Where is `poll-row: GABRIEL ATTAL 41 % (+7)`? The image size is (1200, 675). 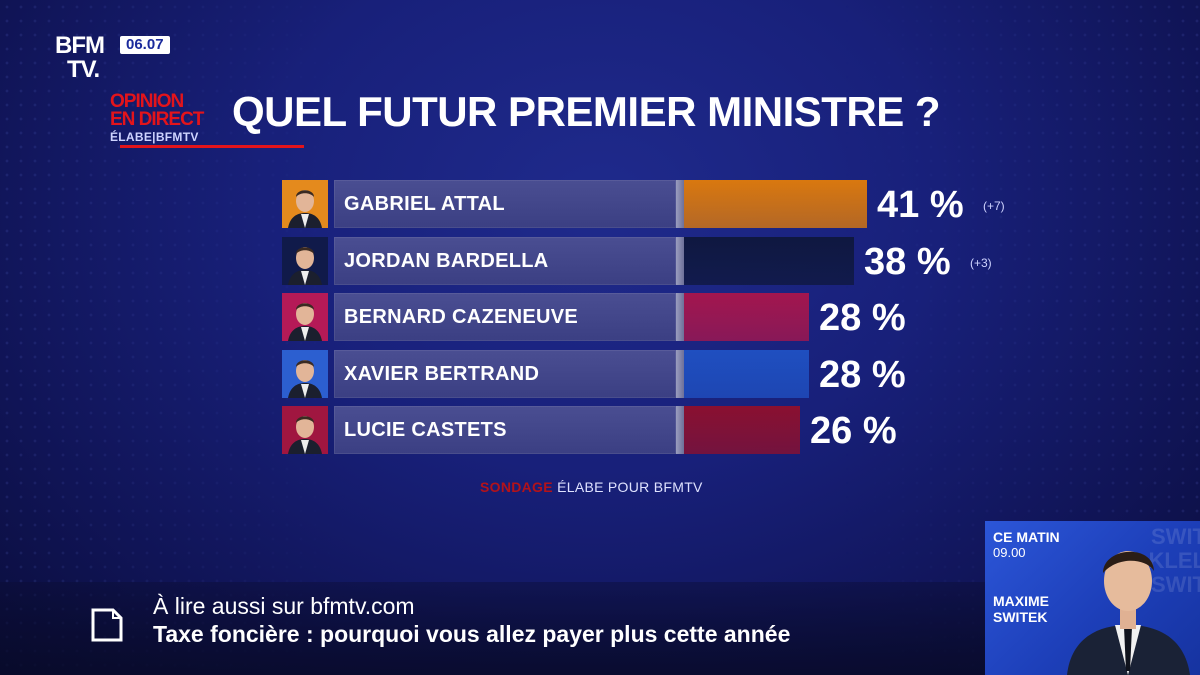 poll-row: GABRIEL ATTAL 41 % (+7) is located at coordinates (662, 204).